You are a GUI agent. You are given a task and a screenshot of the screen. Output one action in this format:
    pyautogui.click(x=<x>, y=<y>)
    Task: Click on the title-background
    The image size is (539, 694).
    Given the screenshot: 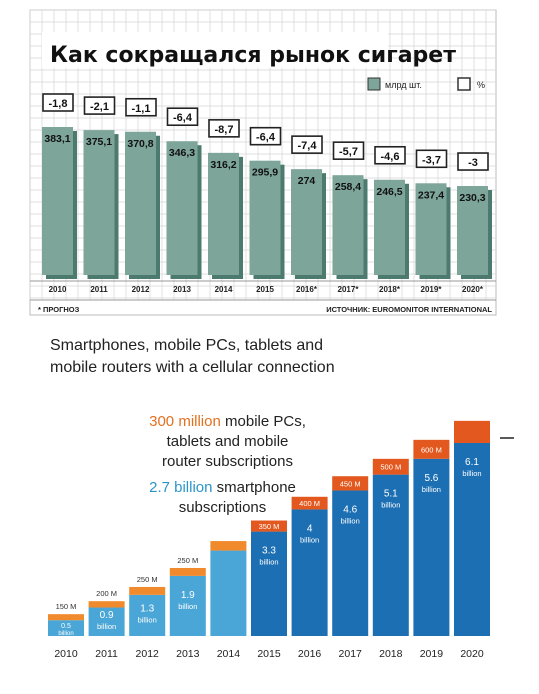 What is the action you would take?
    pyautogui.click(x=215, y=50)
    